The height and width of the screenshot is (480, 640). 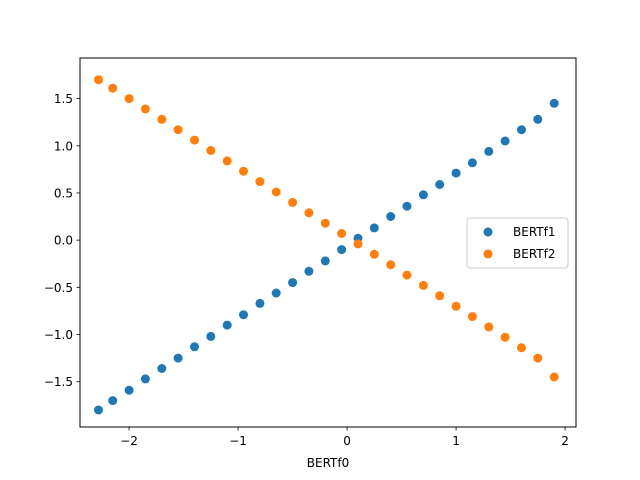 What do you see at coordinates (565, 441) in the screenshot?
I see `x-tick-label-4: 2` at bounding box center [565, 441].